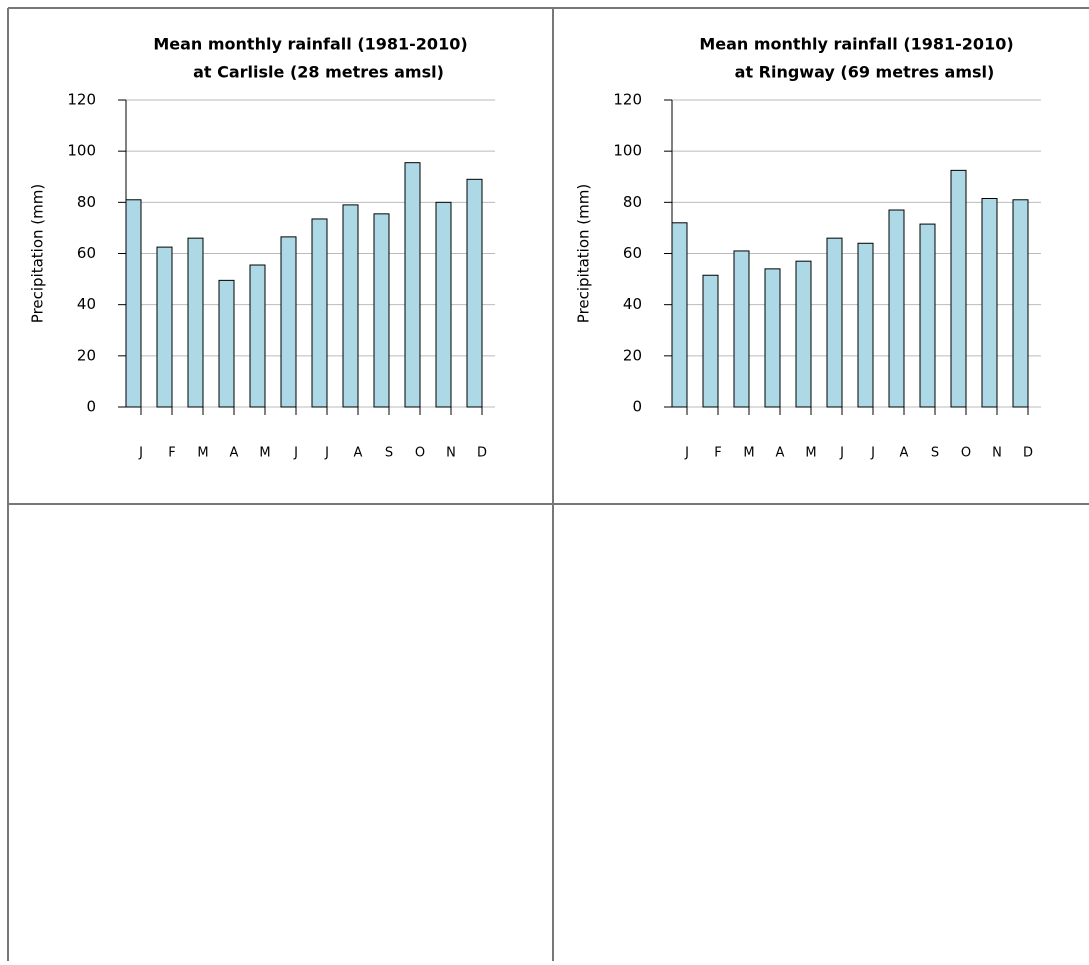  I want to click on chart-subtitle: at Carlisle (28 metres amsl), so click(318, 72).